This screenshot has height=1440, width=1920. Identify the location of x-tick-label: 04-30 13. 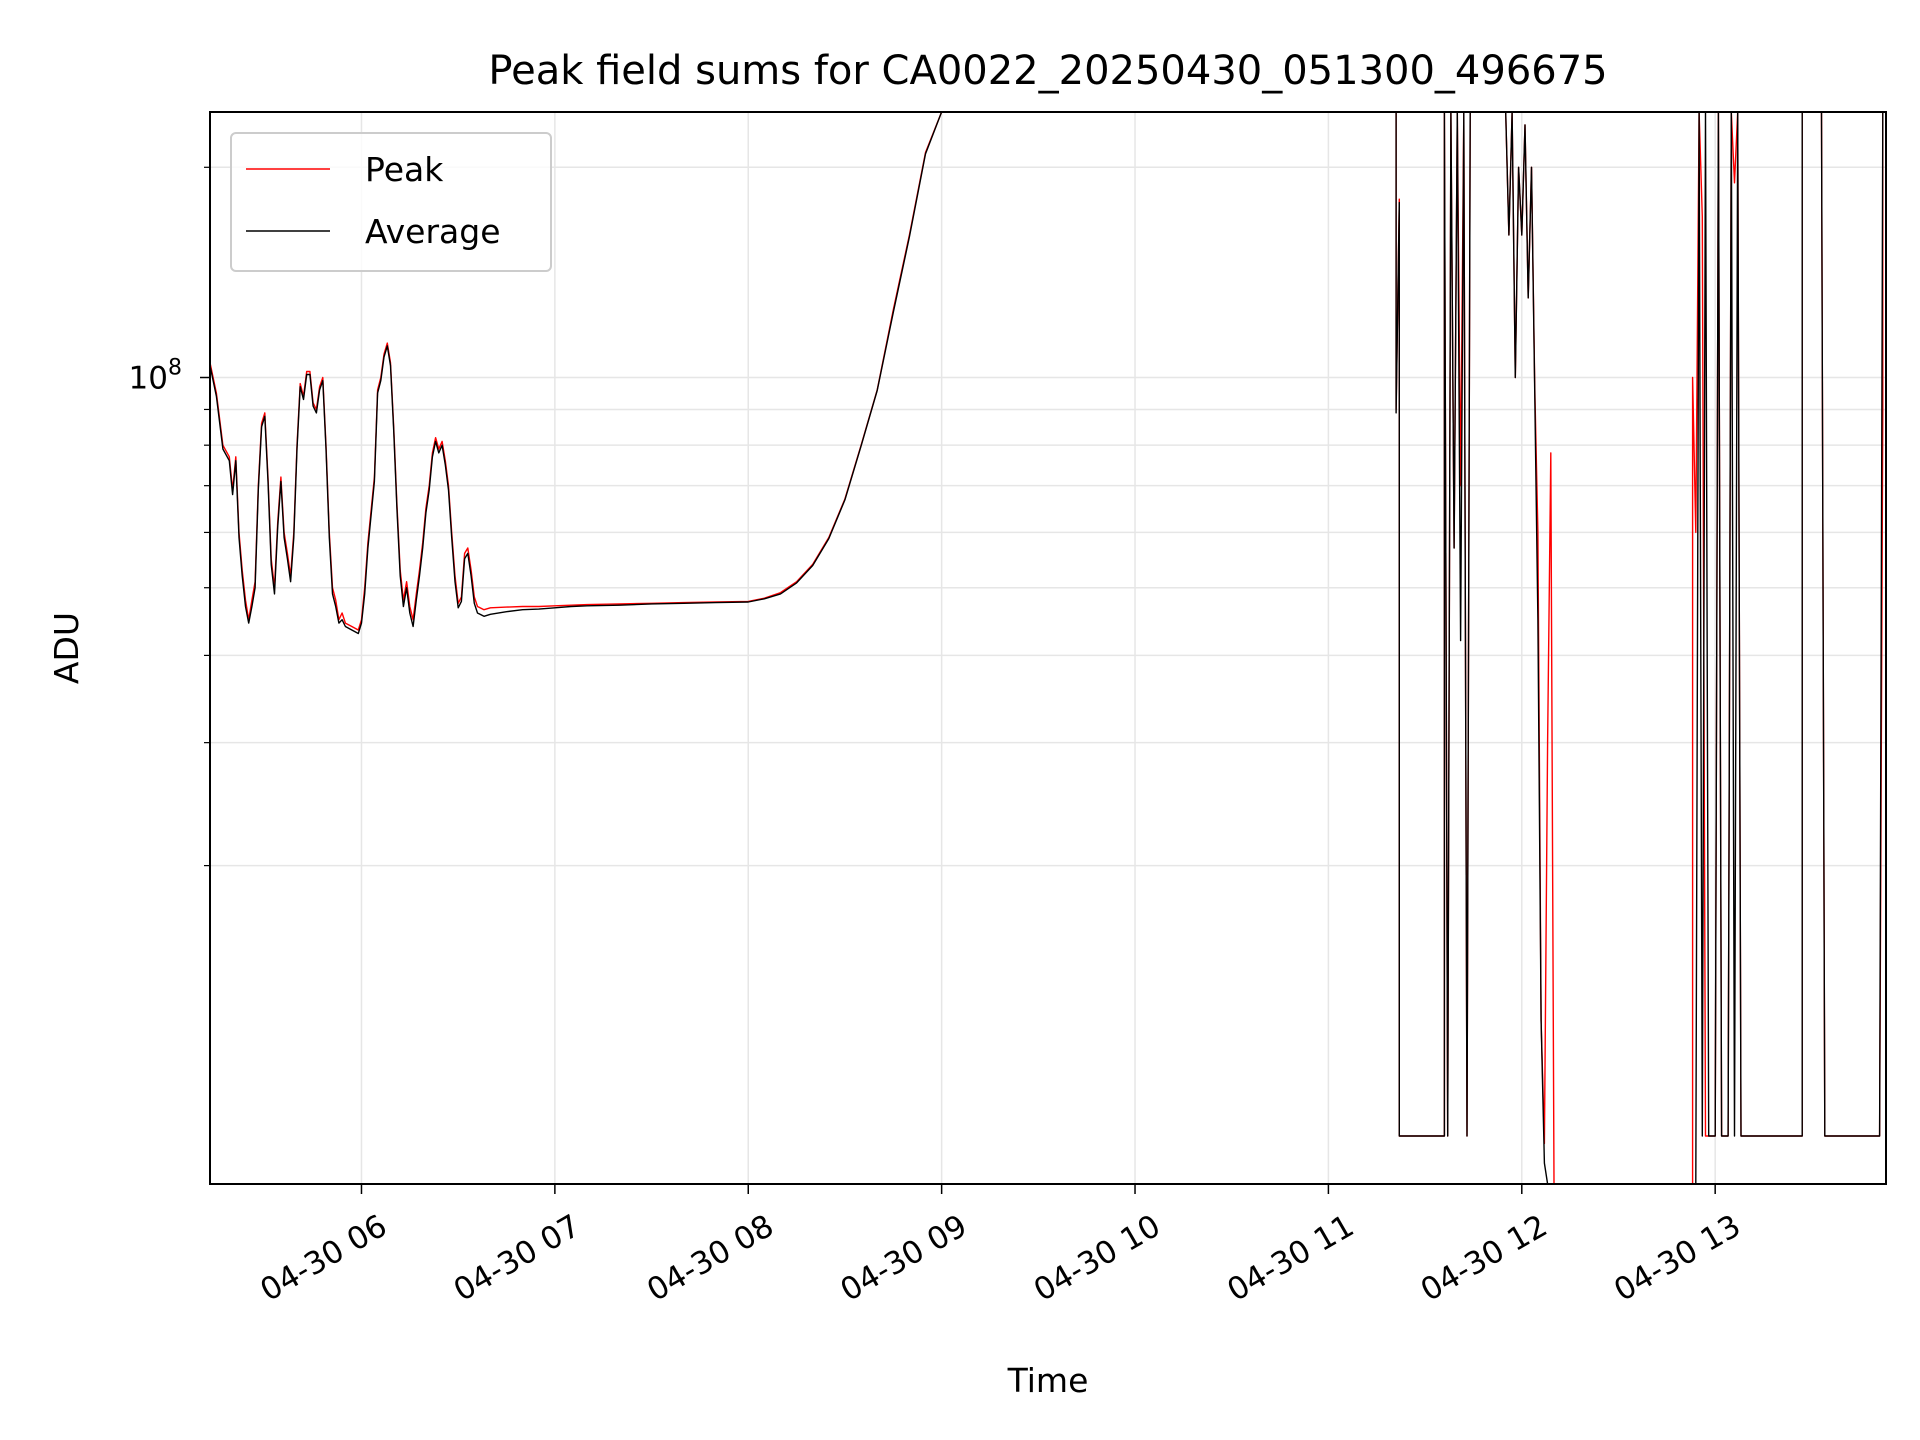
(1677, 1258).